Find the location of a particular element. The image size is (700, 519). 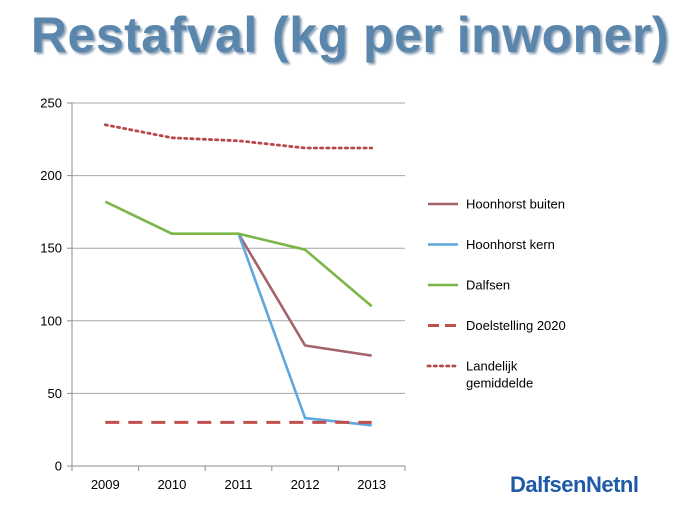

y-tick-label: 250 is located at coordinates (51, 103).